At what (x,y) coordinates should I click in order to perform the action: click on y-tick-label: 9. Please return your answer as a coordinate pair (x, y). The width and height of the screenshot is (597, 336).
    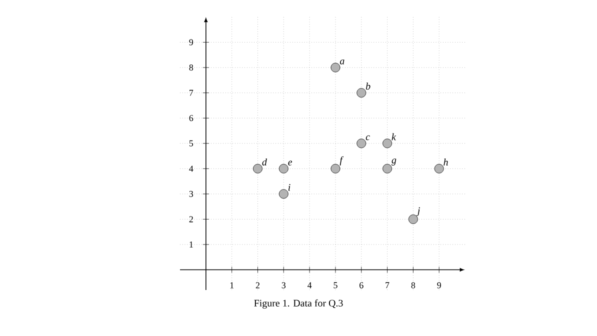
    Looking at the image, I should click on (191, 42).